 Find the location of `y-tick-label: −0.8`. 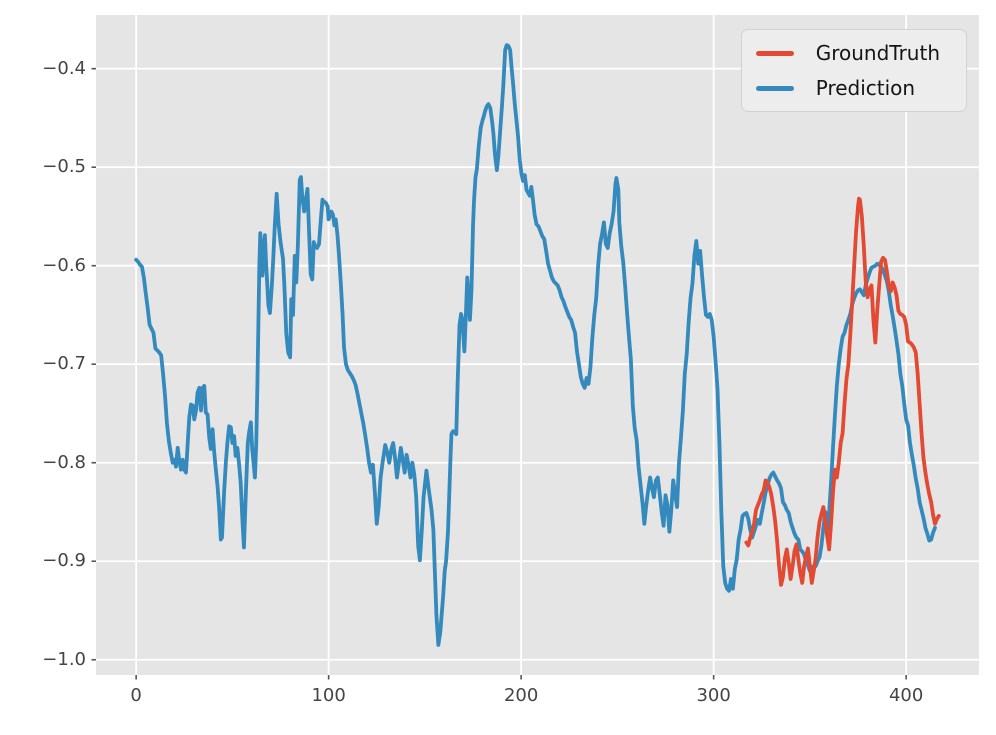

y-tick-label: −0.8 is located at coordinates (64, 462).